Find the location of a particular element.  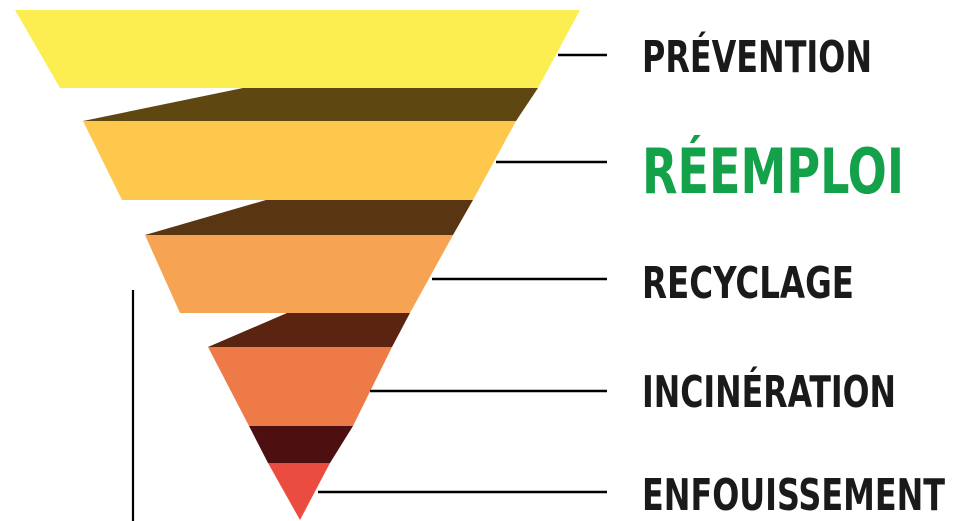

funnel-level-recyclage is located at coordinates (299, 274).